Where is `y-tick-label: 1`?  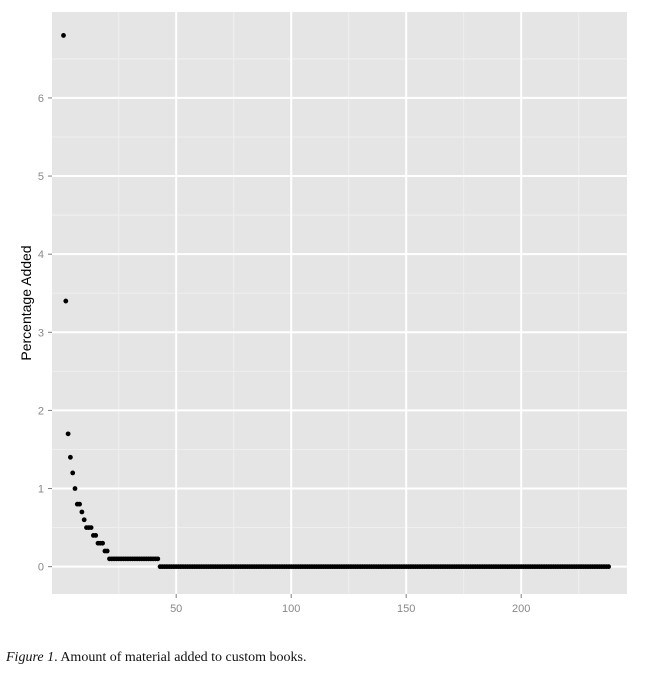
y-tick-label: 1 is located at coordinates (41, 490).